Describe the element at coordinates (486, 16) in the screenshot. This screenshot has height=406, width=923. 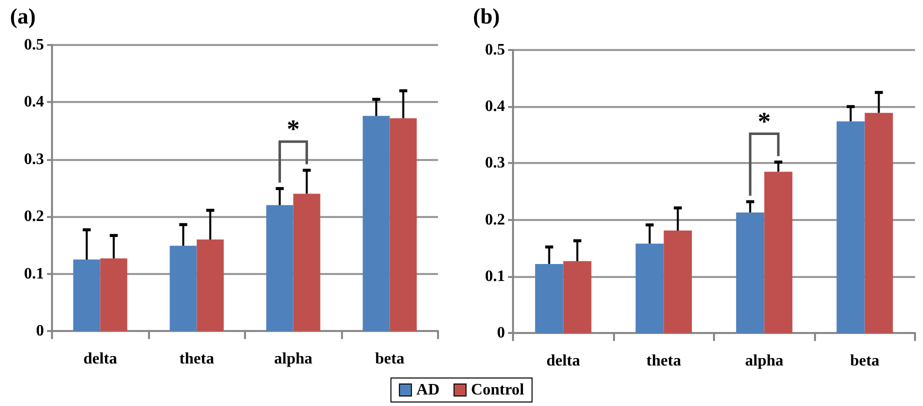
I see `chart-title: (b)` at that location.